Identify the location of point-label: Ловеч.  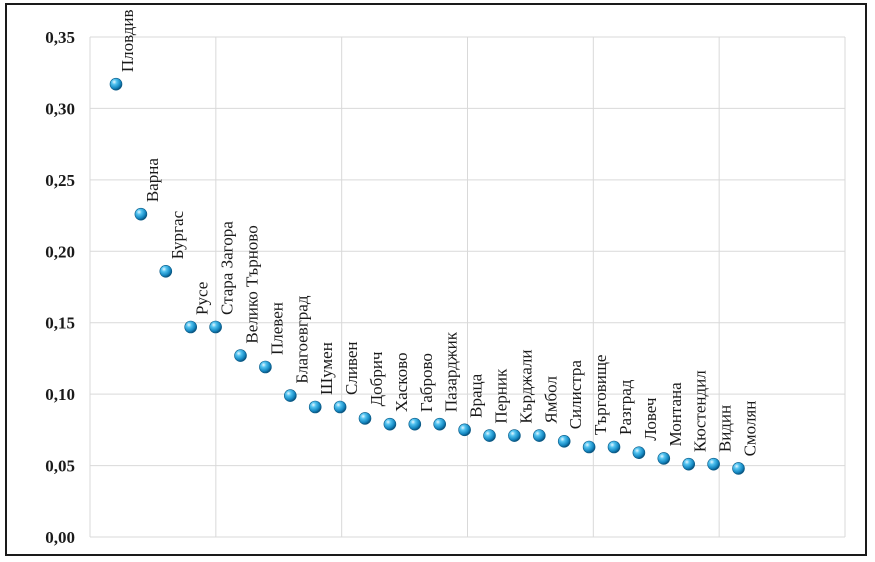
(650, 419).